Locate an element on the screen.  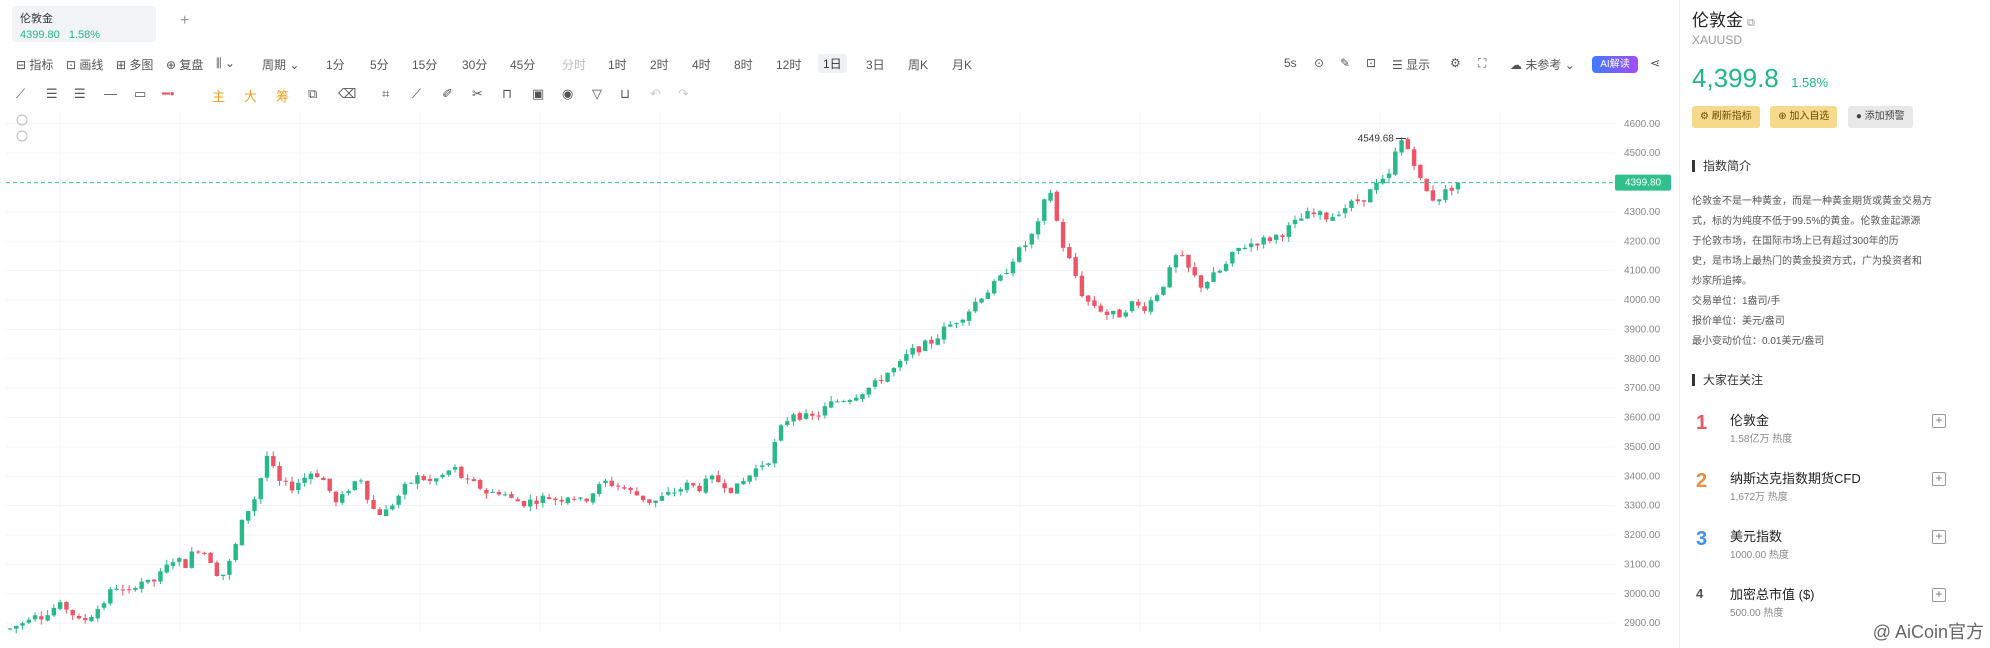
tab-symbol-name: 伦敦金 is located at coordinates (36, 19).